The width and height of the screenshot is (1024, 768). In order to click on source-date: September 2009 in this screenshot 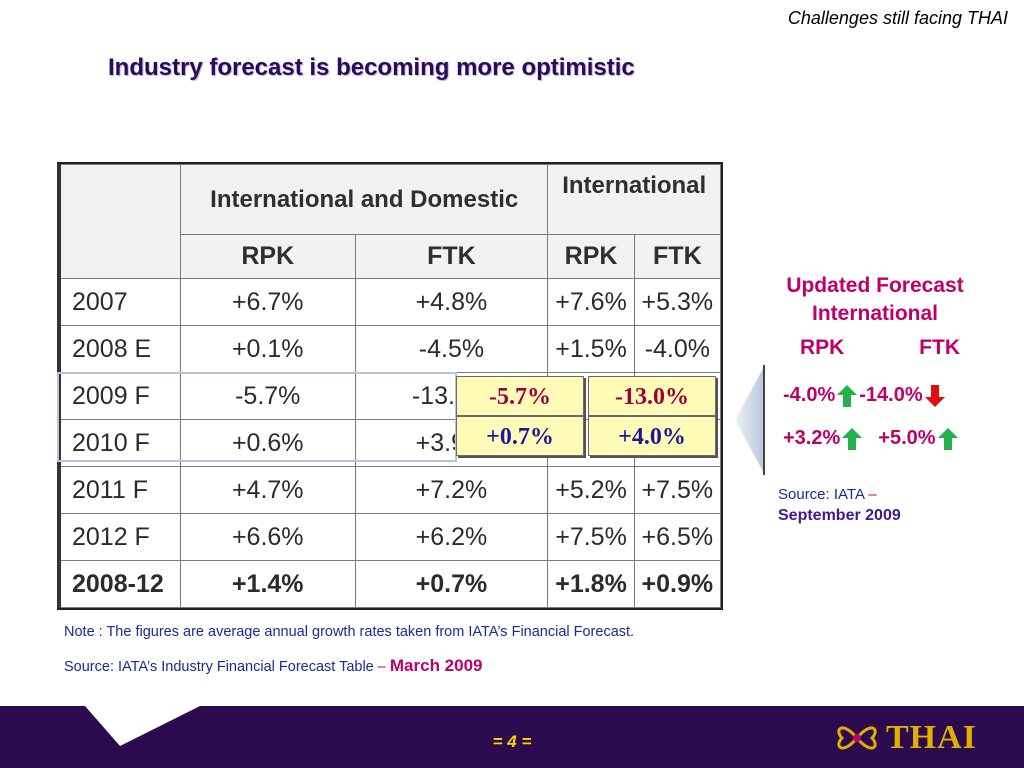, I will do `click(839, 515)`.